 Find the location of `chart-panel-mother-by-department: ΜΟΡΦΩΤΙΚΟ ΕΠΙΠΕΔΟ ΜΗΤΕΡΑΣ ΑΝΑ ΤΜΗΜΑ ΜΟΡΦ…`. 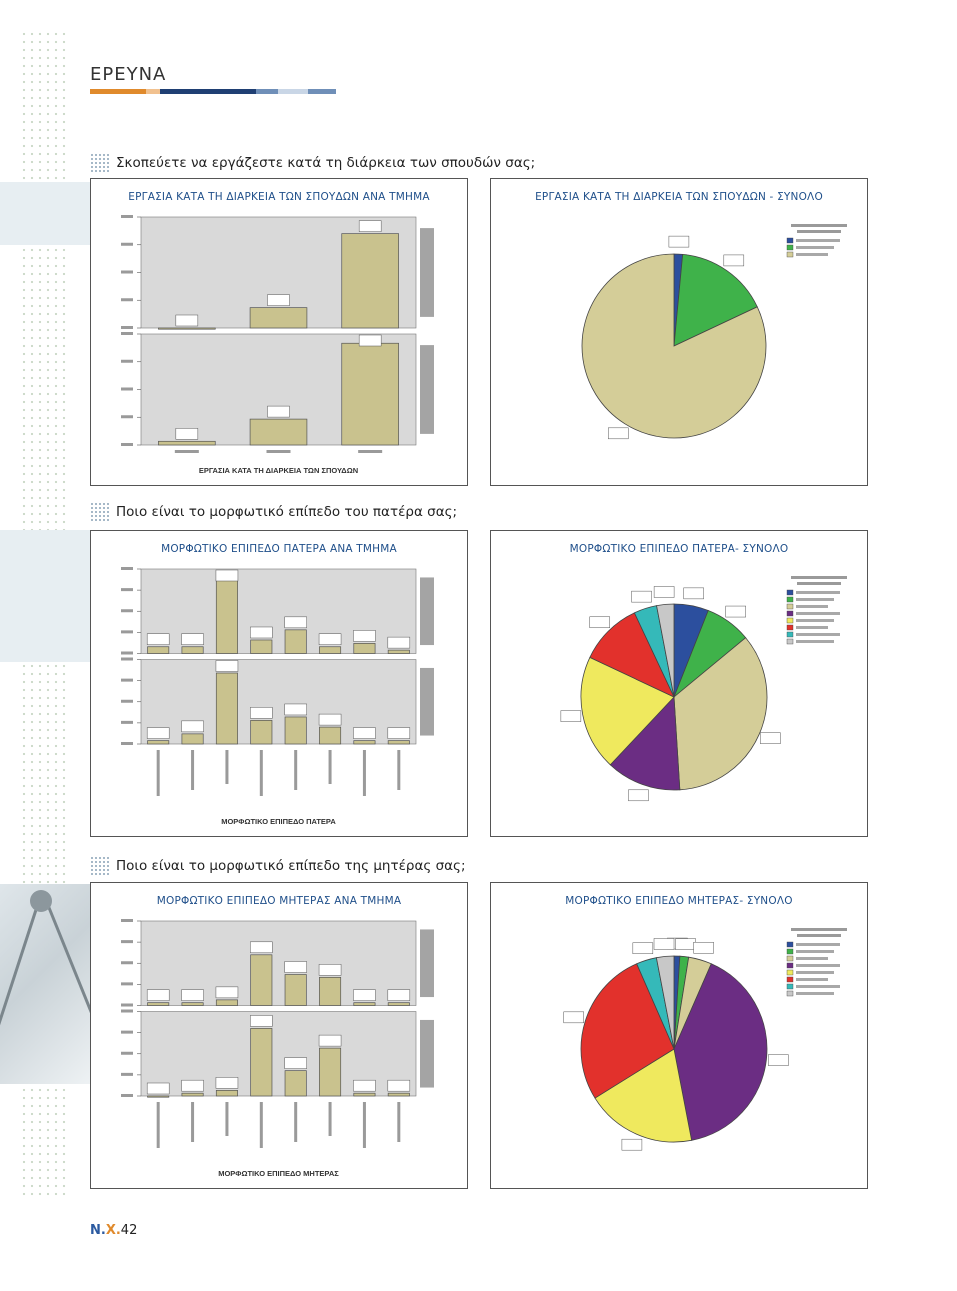

chart-panel-mother-by-department: ΜΟΡΦΩΤΙΚΟ ΕΠΙΠΕΔΟ ΜΗΤΕΡΑΣ ΑΝΑ ΤΜΗΜΑ ΜΟΡΦ… is located at coordinates (279, 1035).